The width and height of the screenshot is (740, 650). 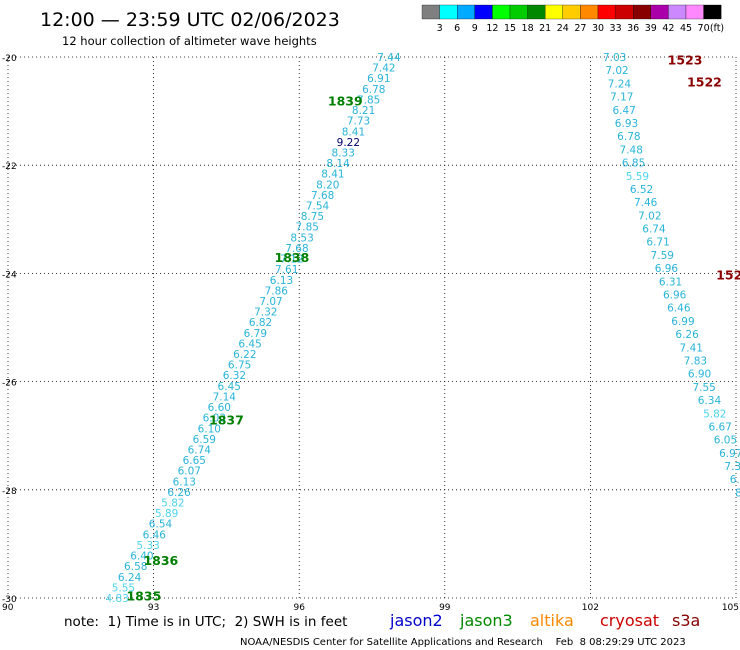 I want to click on swh-value: 6.58, so click(x=135, y=567).